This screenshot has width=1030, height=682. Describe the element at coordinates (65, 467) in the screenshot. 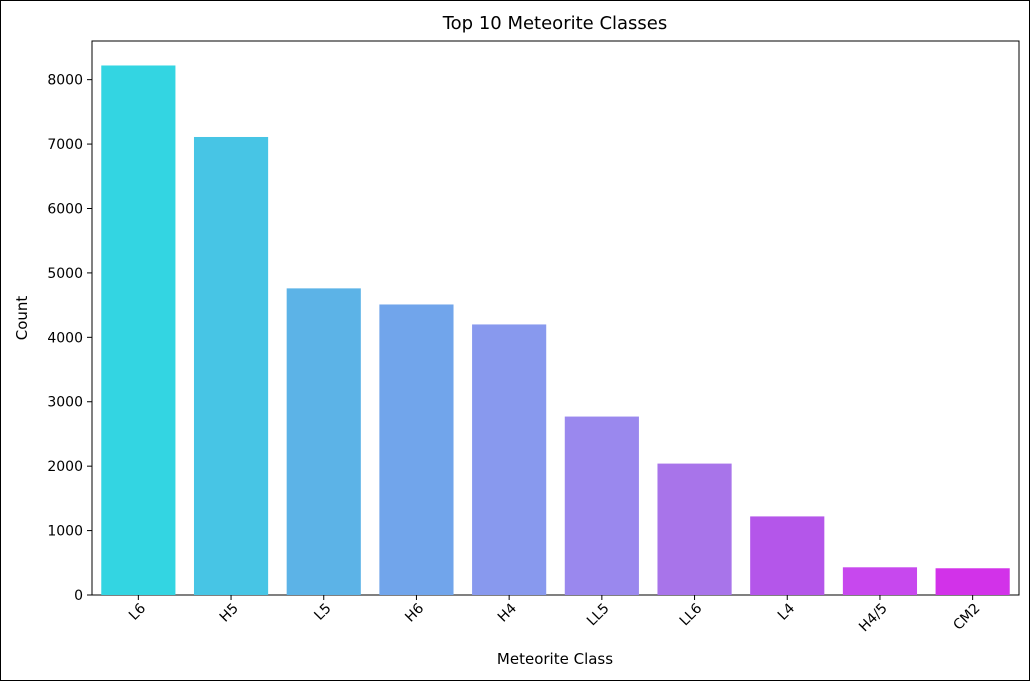

I see `y-tick-label: 2000` at that location.